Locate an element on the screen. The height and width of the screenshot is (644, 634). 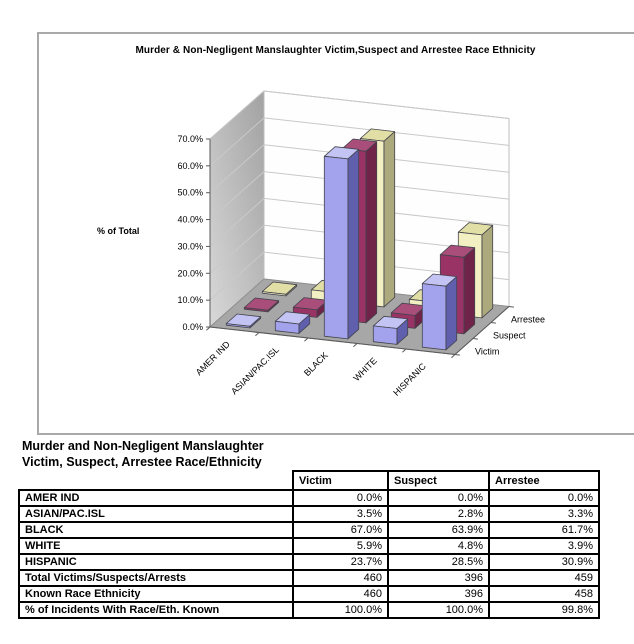
bar-victim-2-front is located at coordinates (336, 247).